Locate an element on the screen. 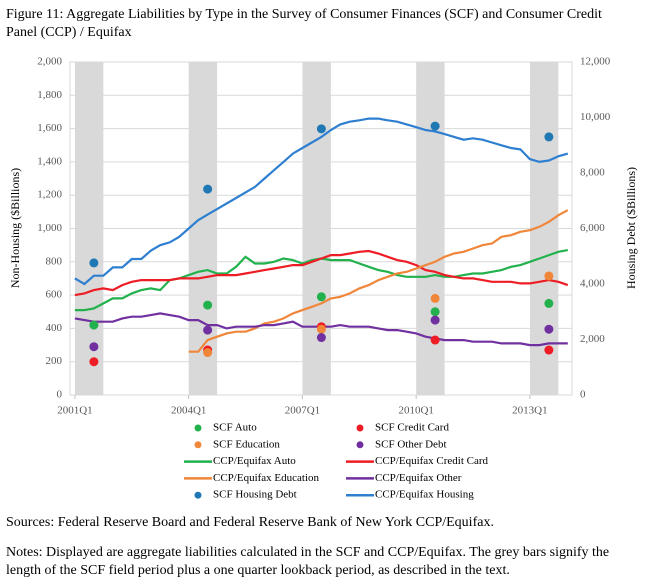 The image size is (646, 585). legend-label: SCF Education is located at coordinates (246, 444).